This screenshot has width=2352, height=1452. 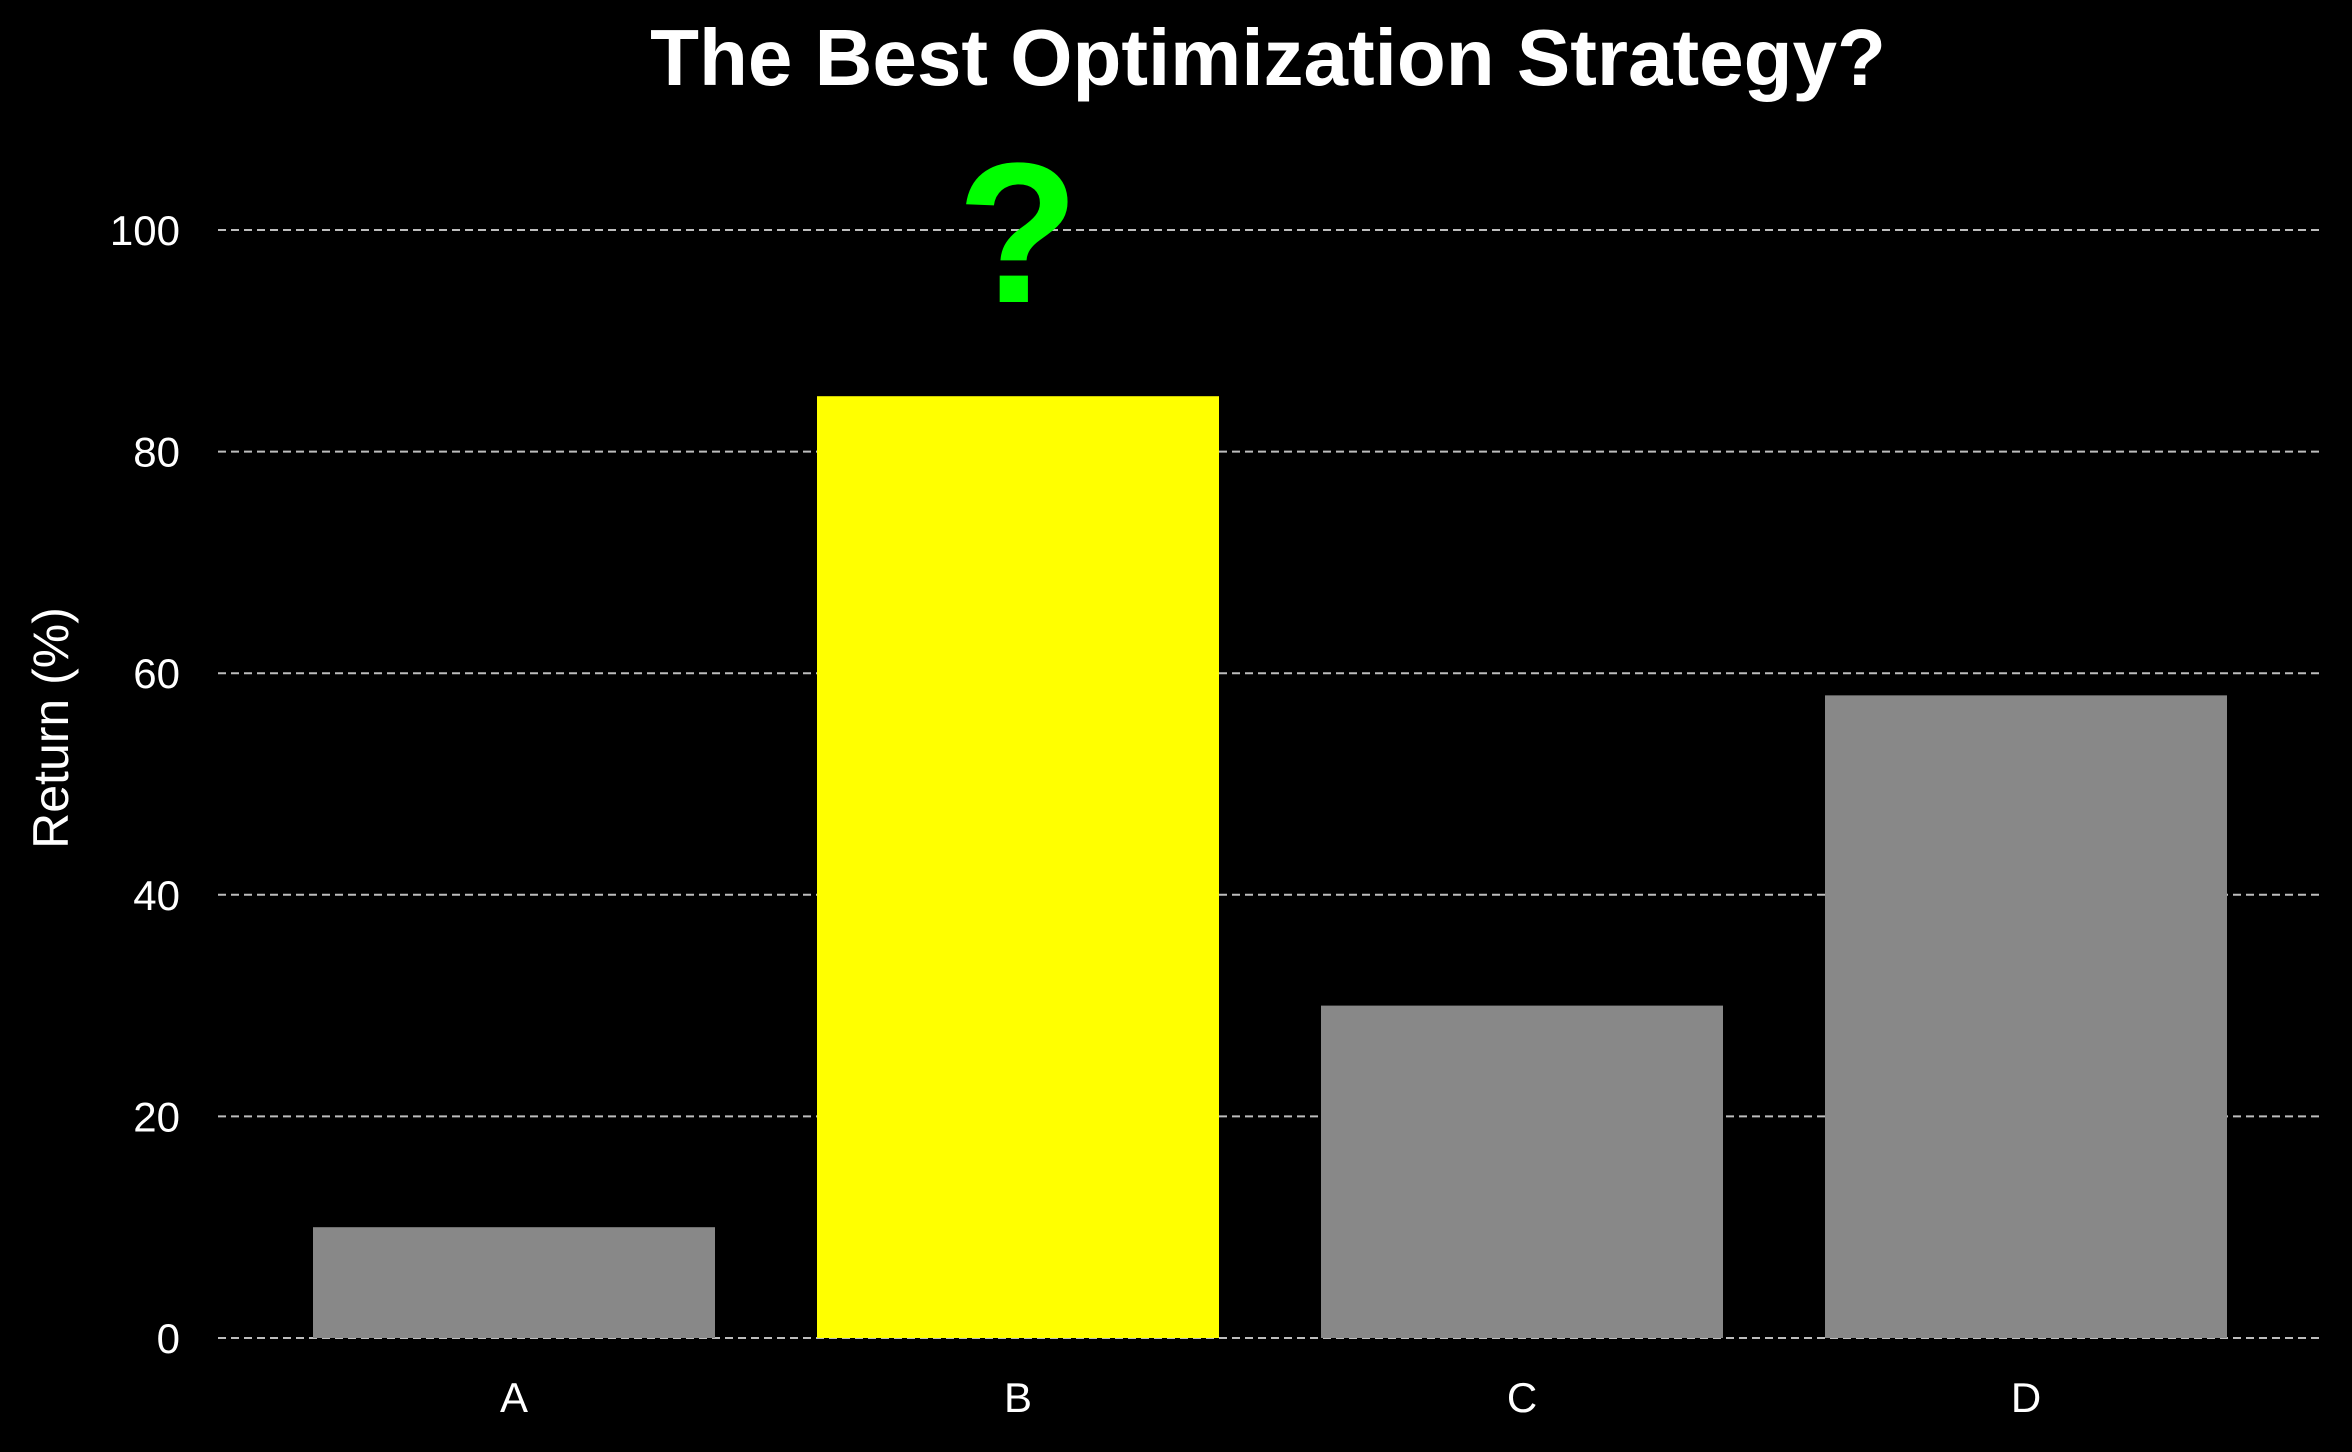 I want to click on y-tick-label-40: 40, so click(x=156, y=895).